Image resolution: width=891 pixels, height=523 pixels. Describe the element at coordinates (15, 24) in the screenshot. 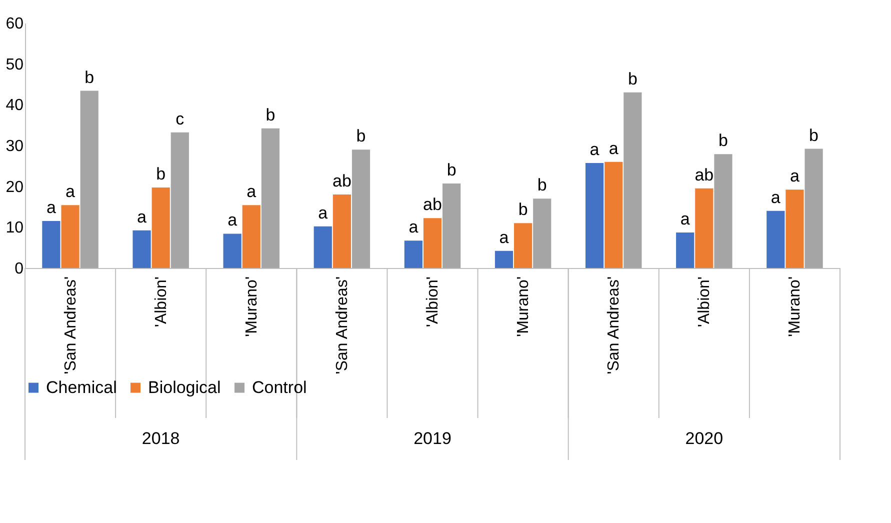

I see `y-tick-label: 60` at that location.